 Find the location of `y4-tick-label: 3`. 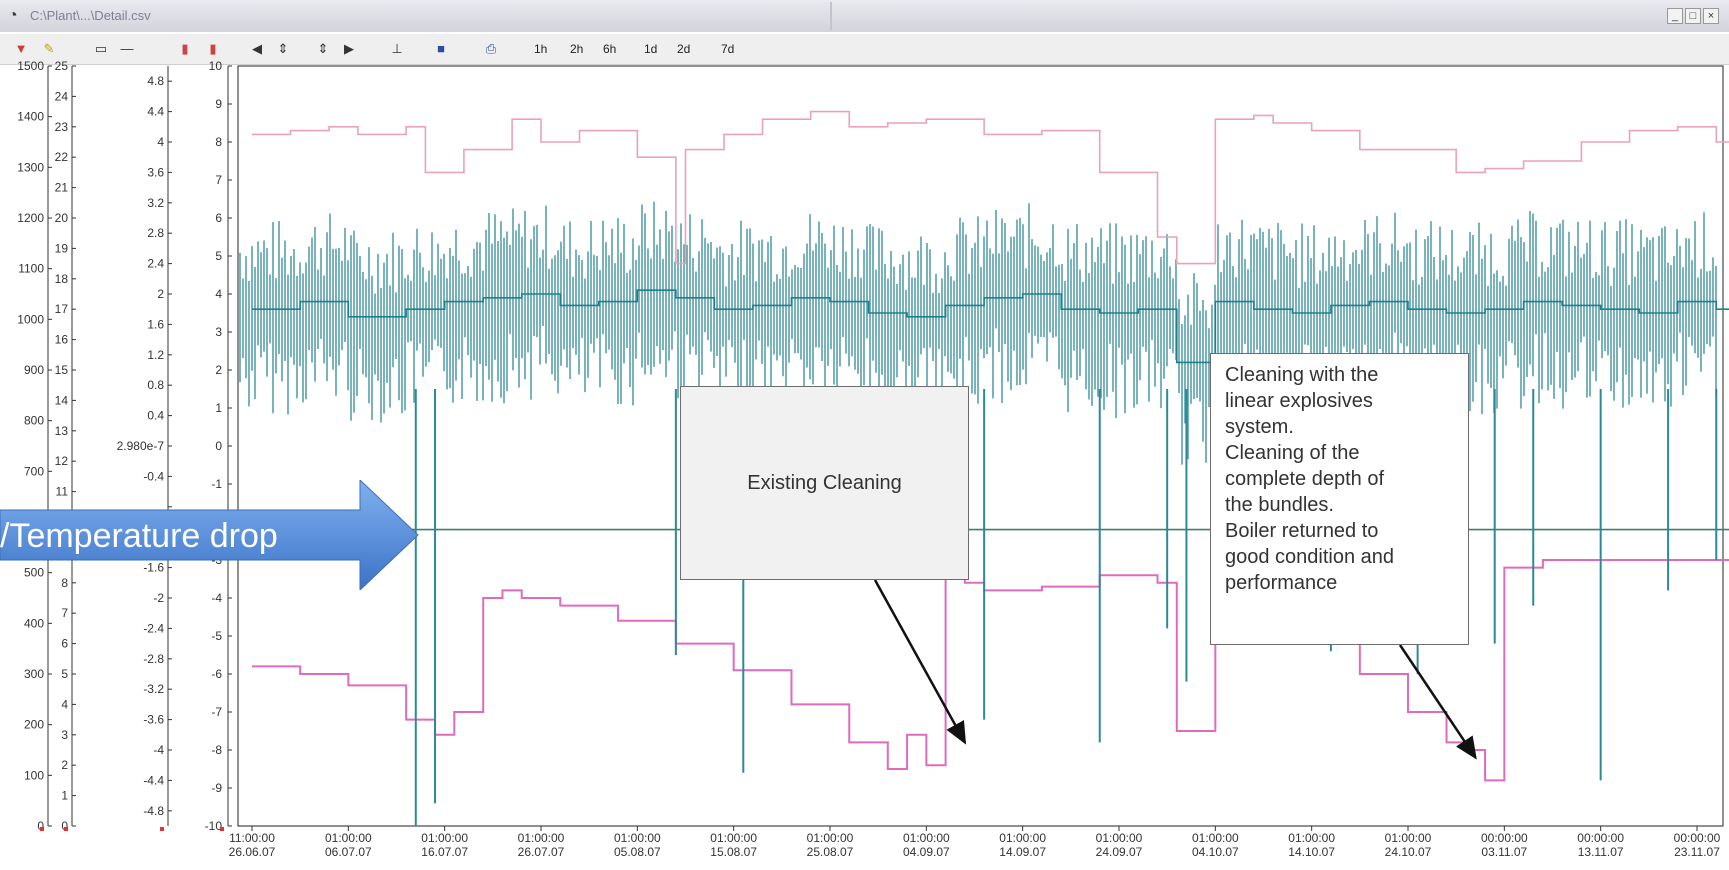

y4-tick-label: 3 is located at coordinates (218, 332).